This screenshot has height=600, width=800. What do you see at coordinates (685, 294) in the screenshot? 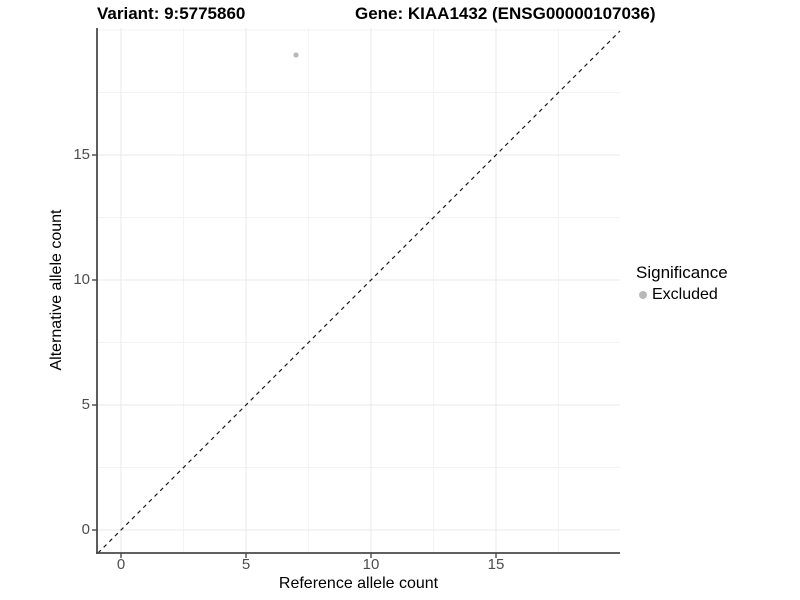
I see `legend-item-label: Excluded` at bounding box center [685, 294].